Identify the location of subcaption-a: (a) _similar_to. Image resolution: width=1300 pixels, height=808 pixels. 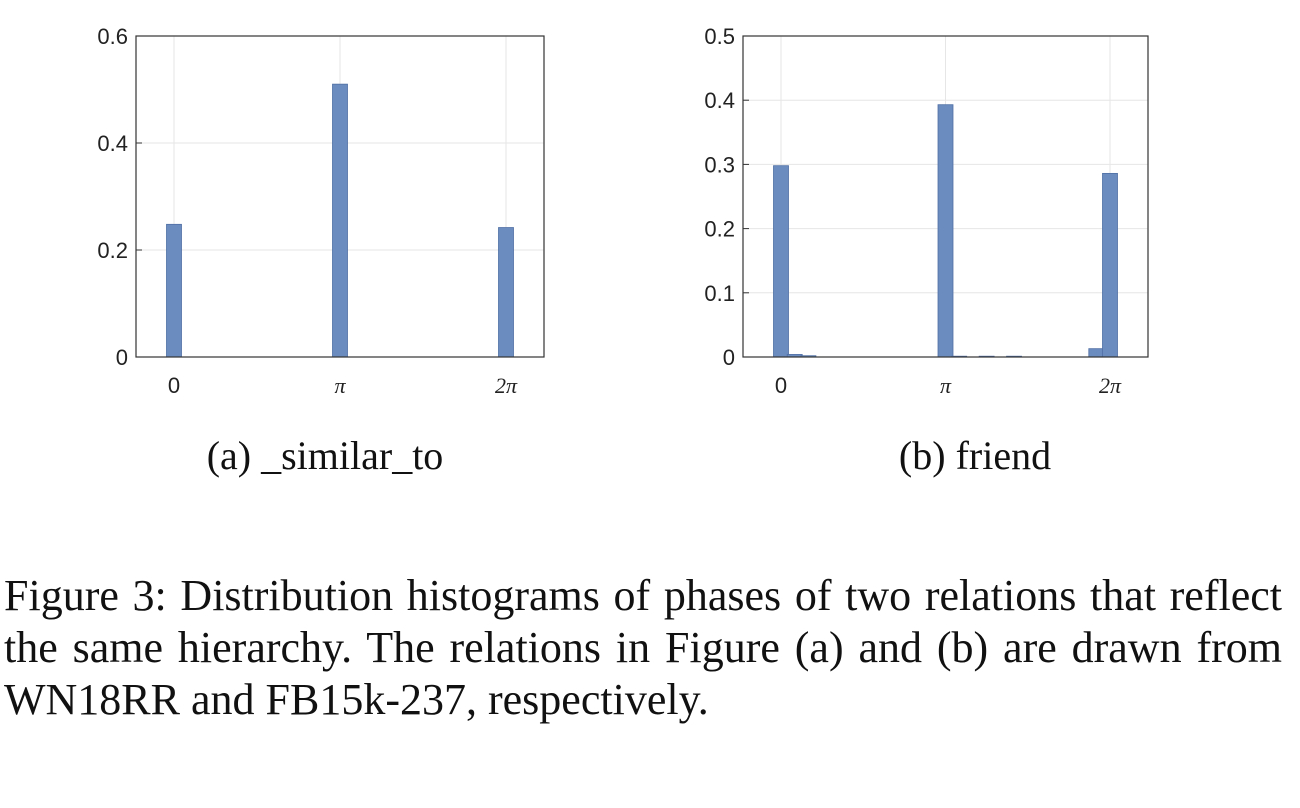
(325, 455).